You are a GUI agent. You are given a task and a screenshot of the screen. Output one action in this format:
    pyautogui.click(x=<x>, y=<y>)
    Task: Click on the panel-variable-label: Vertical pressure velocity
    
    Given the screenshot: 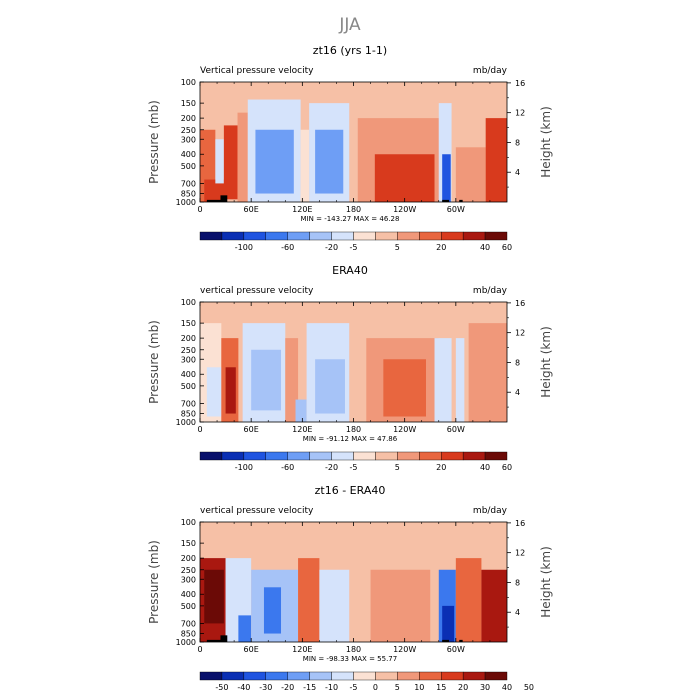 What is the action you would take?
    pyautogui.click(x=257, y=71)
    